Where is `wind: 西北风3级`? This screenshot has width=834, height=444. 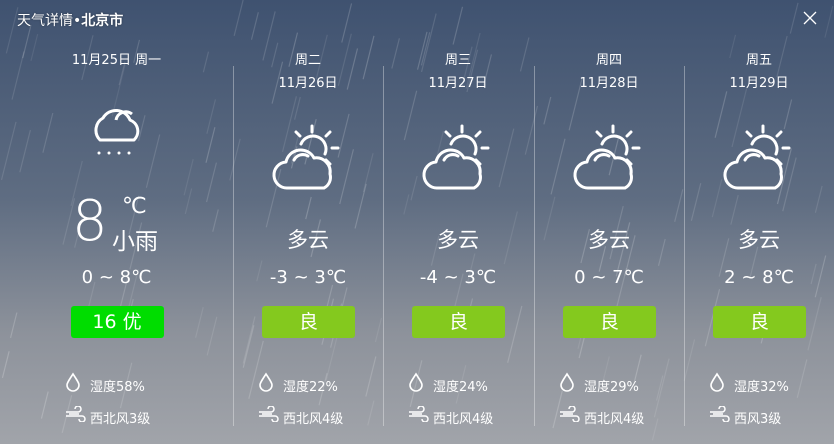
wind: 西北风3级 is located at coordinates (108, 416).